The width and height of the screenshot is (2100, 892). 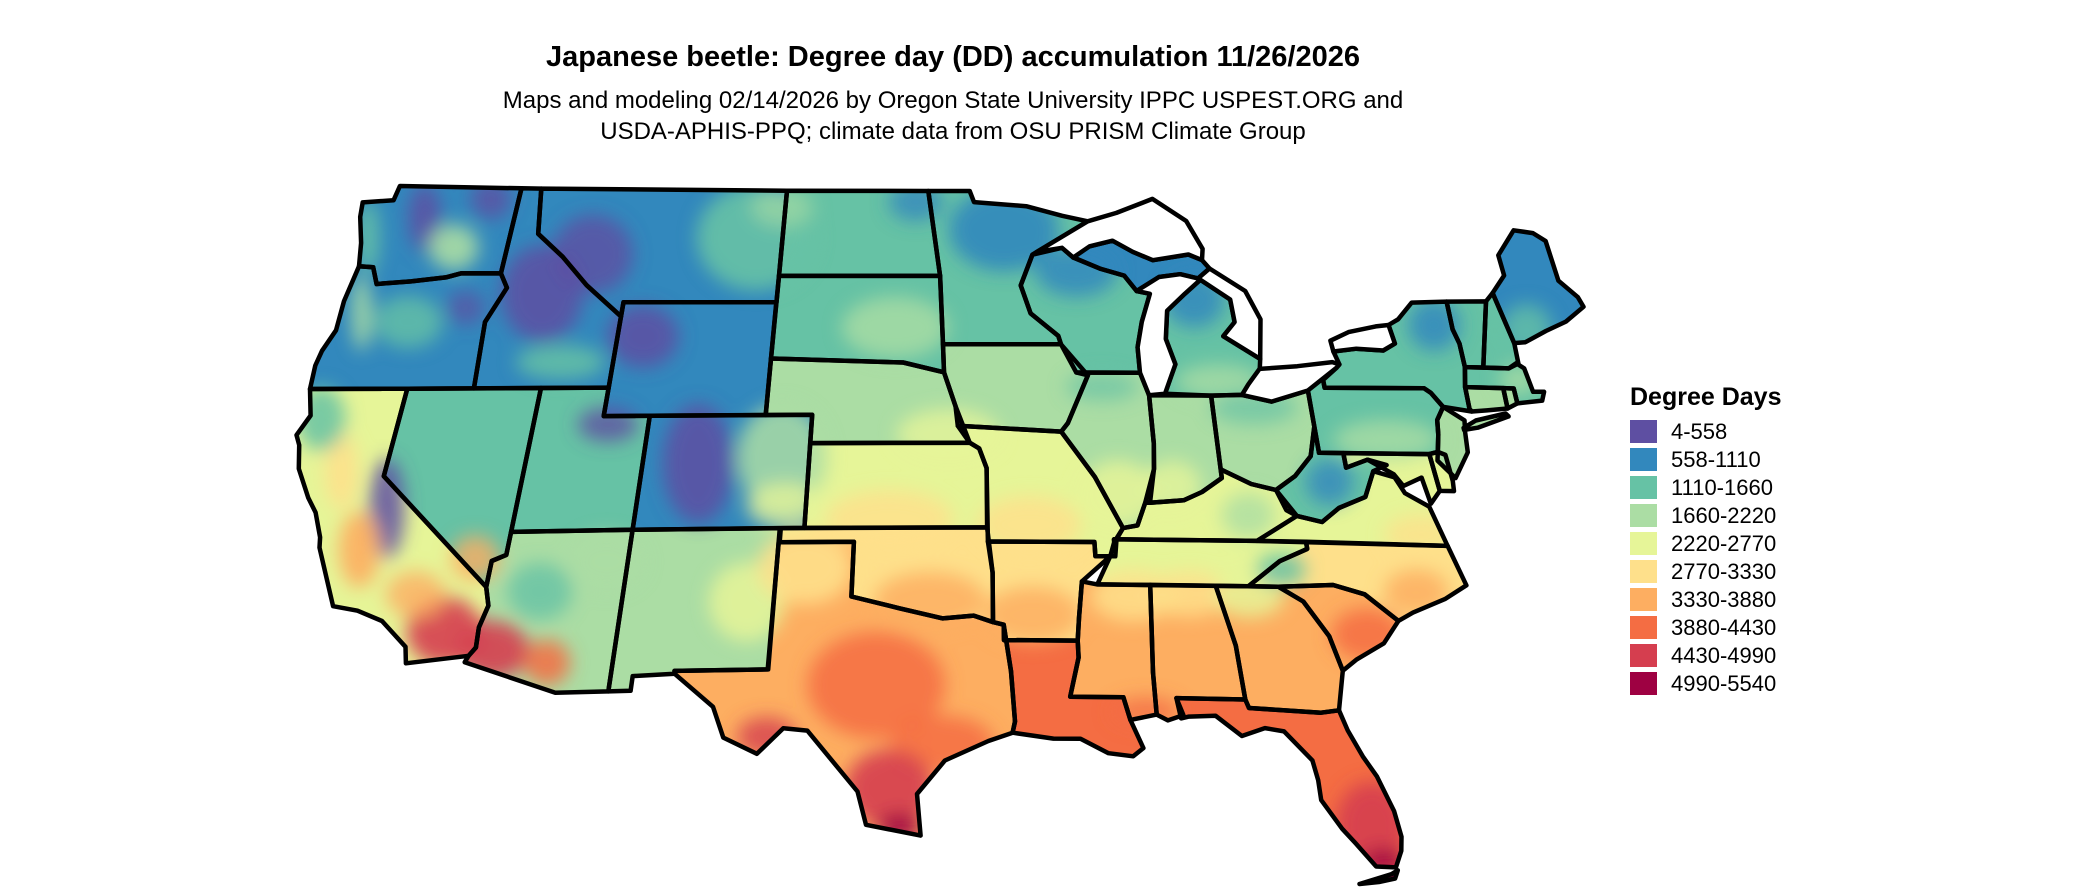 What do you see at coordinates (1716, 459) in the screenshot?
I see `legend-entry-label: 558-1110` at bounding box center [1716, 459].